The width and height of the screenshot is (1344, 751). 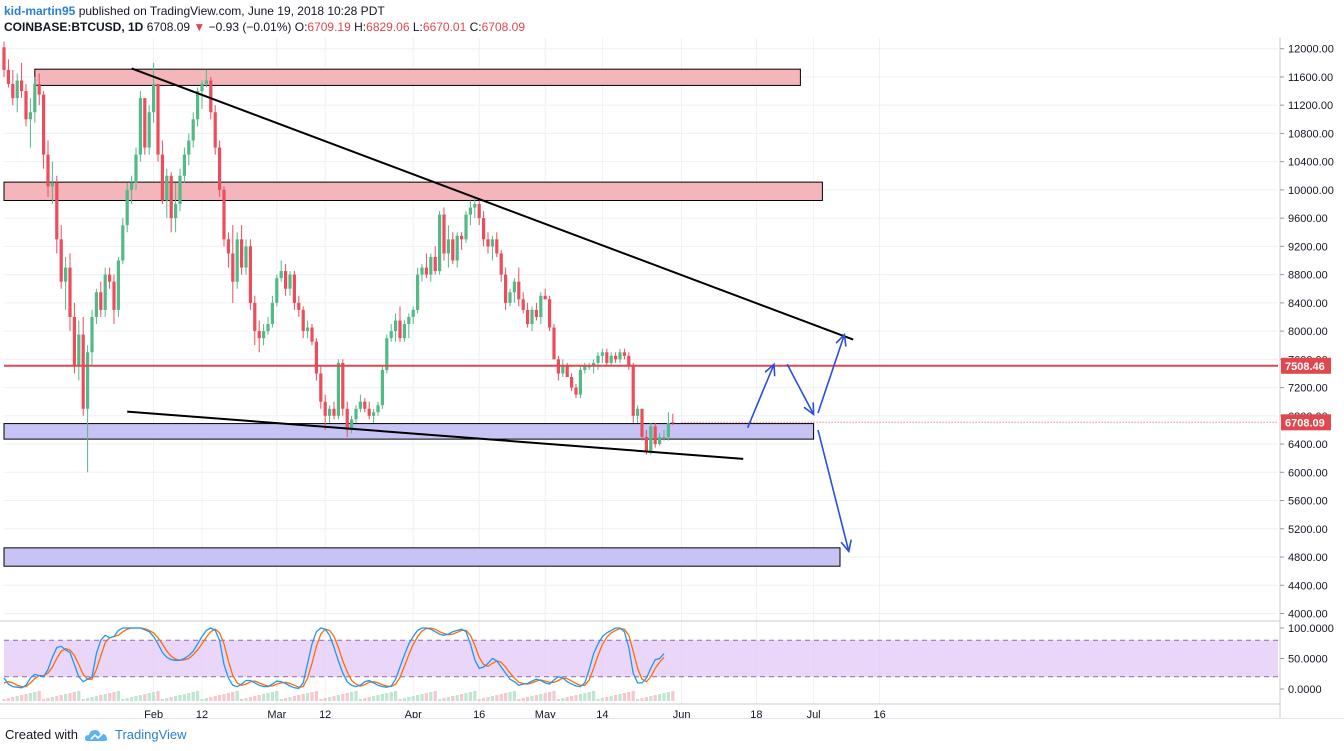 I want to click on open-value: 6709.19, so click(x=329, y=27).